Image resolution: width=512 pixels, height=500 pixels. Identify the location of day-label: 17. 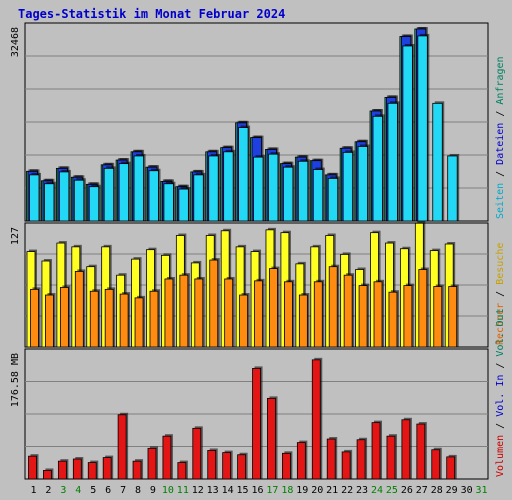
(272, 490).